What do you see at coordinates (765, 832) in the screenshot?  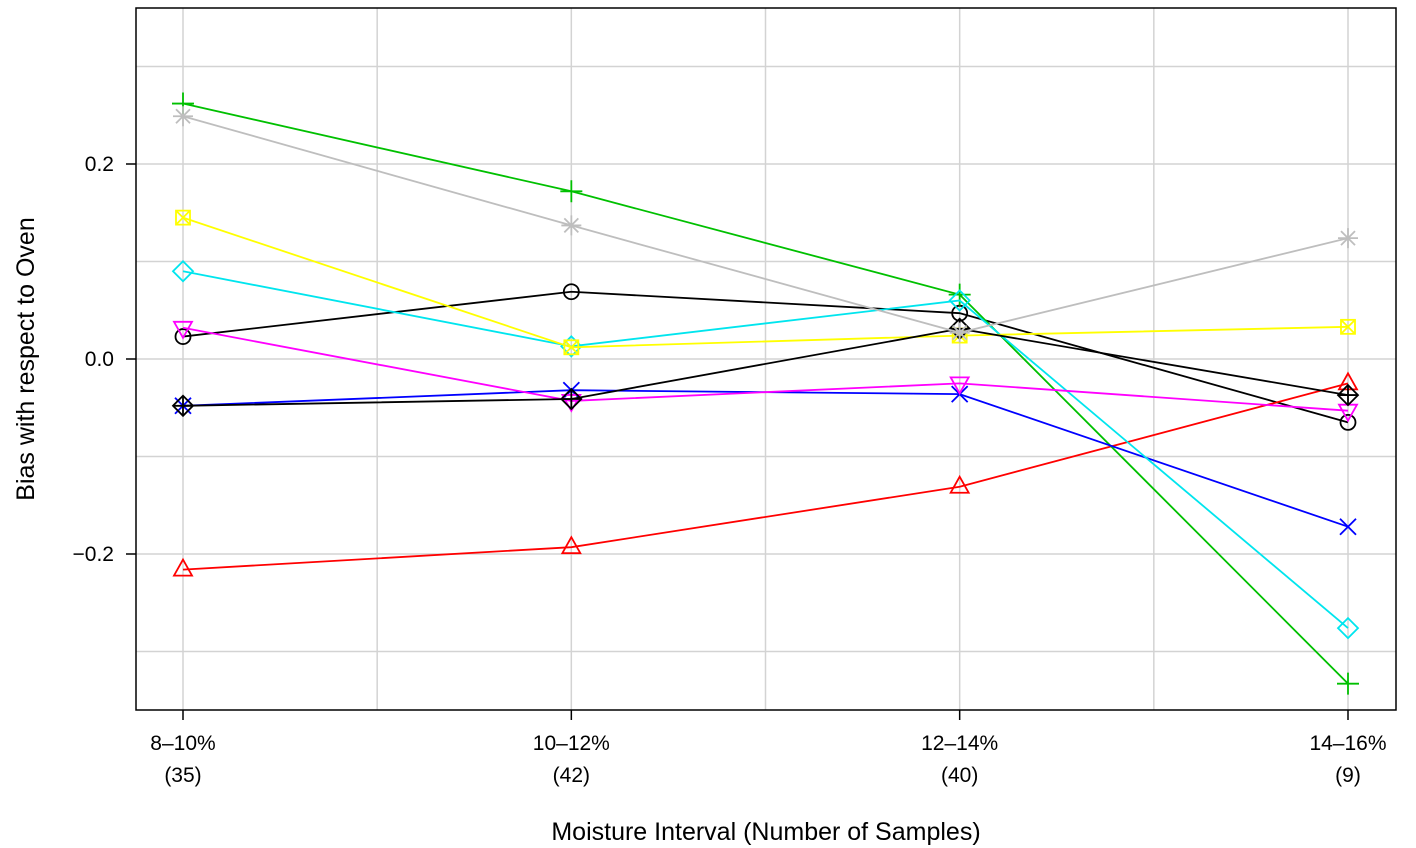 I see `x-axis-title: Moisture Interval (Number of Samples)` at bounding box center [765, 832].